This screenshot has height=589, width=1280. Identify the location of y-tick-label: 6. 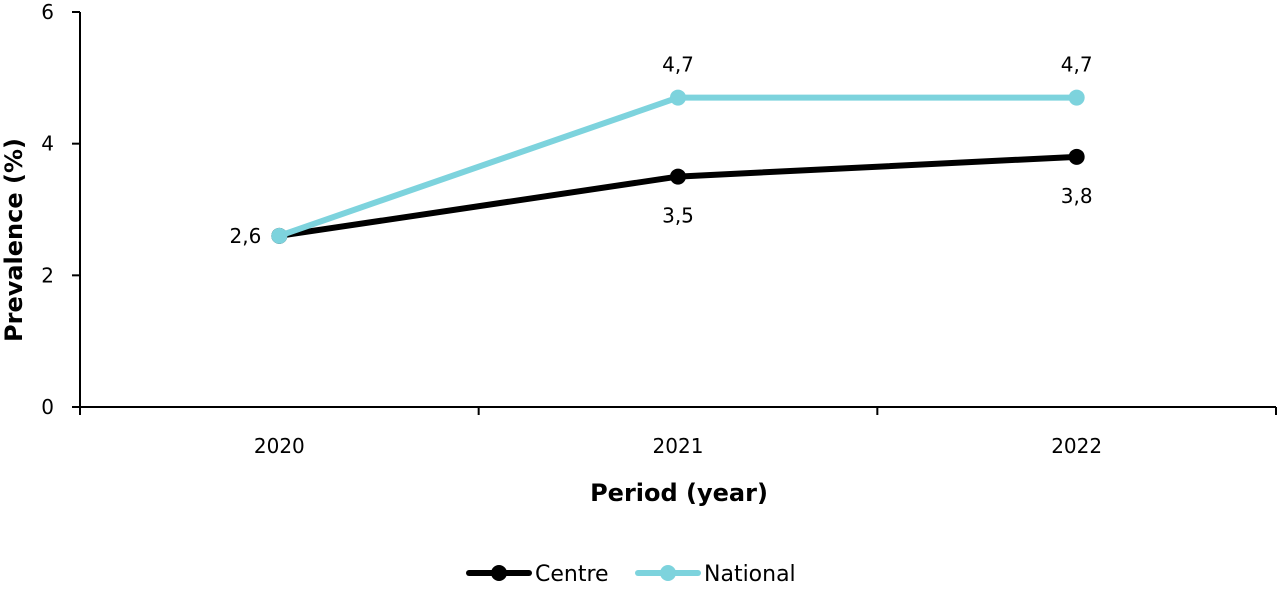
(47, 12).